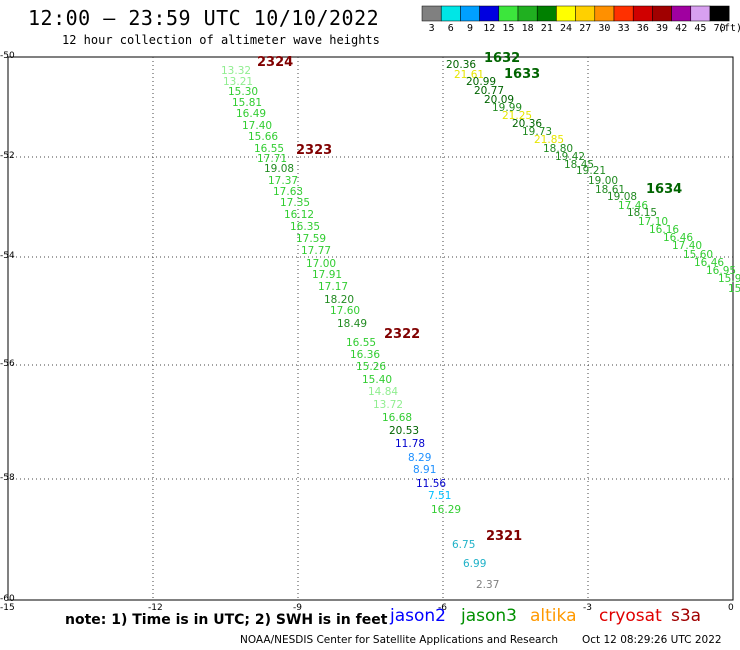  I want to click on wave-height-value: 16.55, so click(361, 343).